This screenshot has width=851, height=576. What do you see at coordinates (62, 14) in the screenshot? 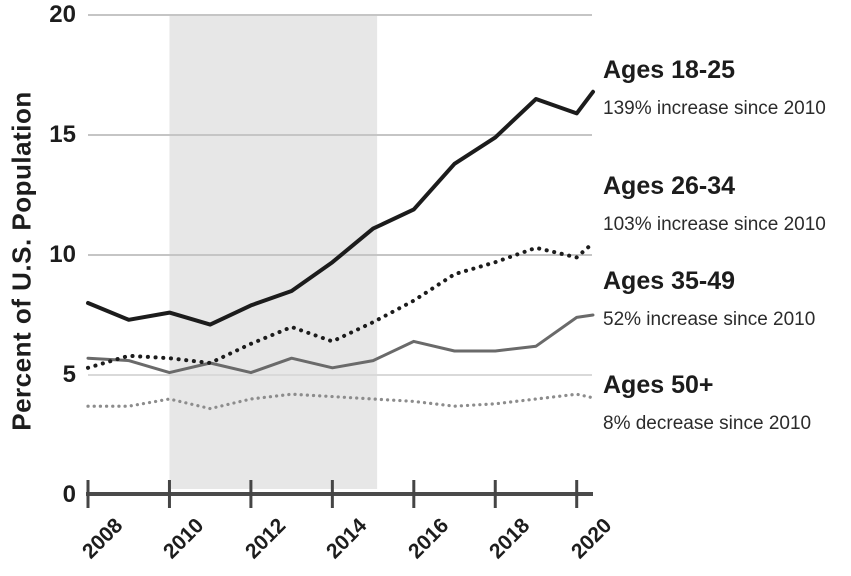
I see `y-tick-label-20: 20` at bounding box center [62, 14].